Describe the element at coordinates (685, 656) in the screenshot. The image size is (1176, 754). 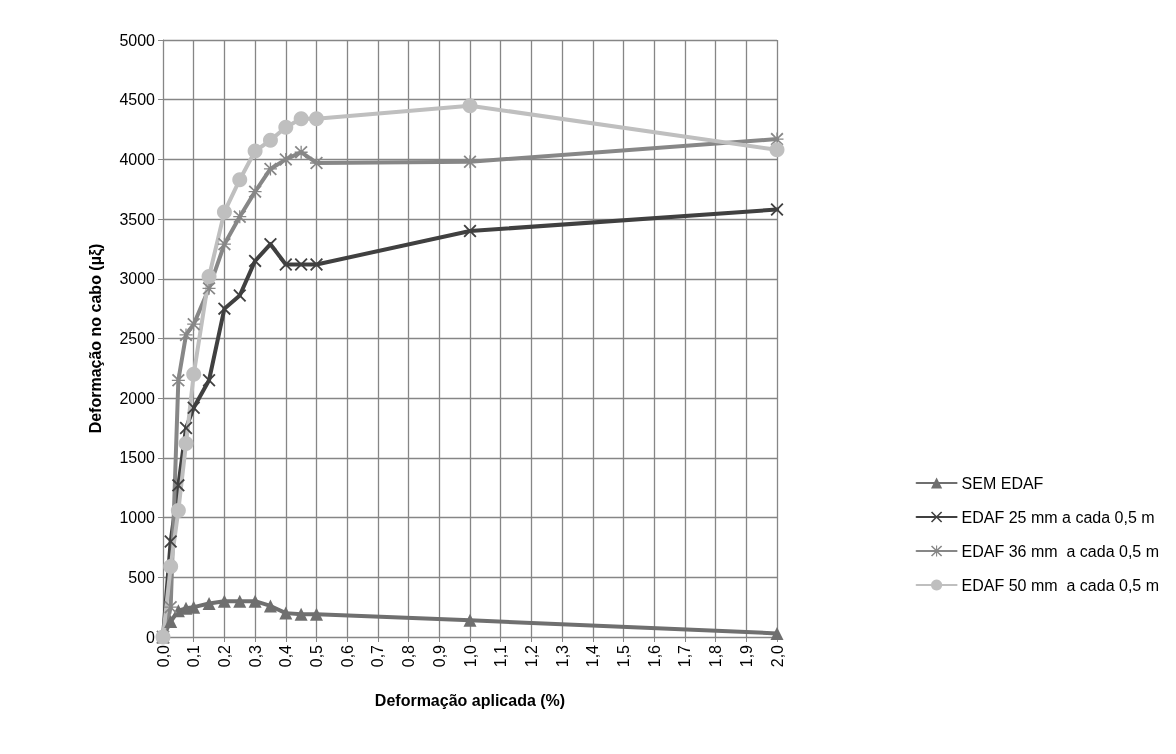
I see `x-tick-label: 1,7` at that location.